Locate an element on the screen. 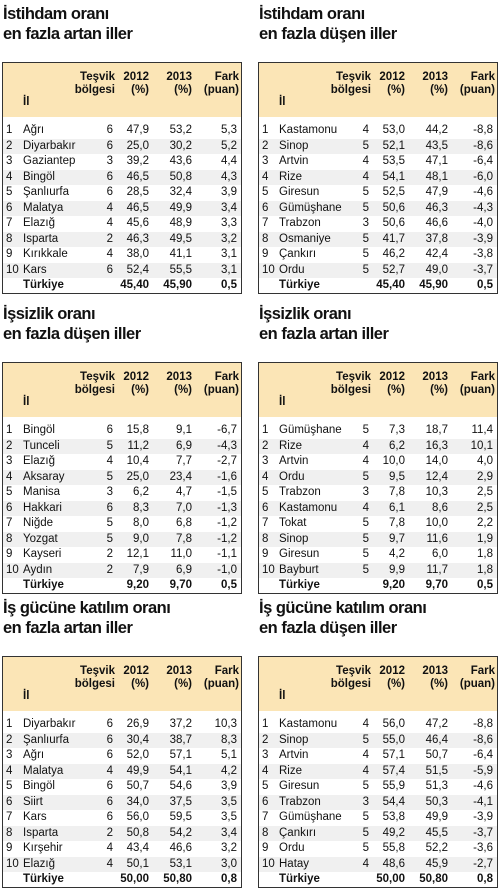  row-province: Kars is located at coordinates (35, 817).